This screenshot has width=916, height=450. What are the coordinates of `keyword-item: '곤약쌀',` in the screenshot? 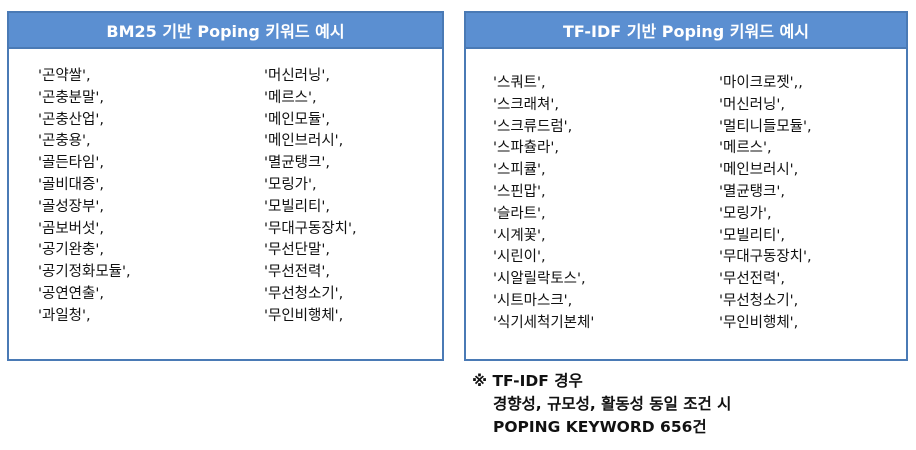 It's located at (64, 76).